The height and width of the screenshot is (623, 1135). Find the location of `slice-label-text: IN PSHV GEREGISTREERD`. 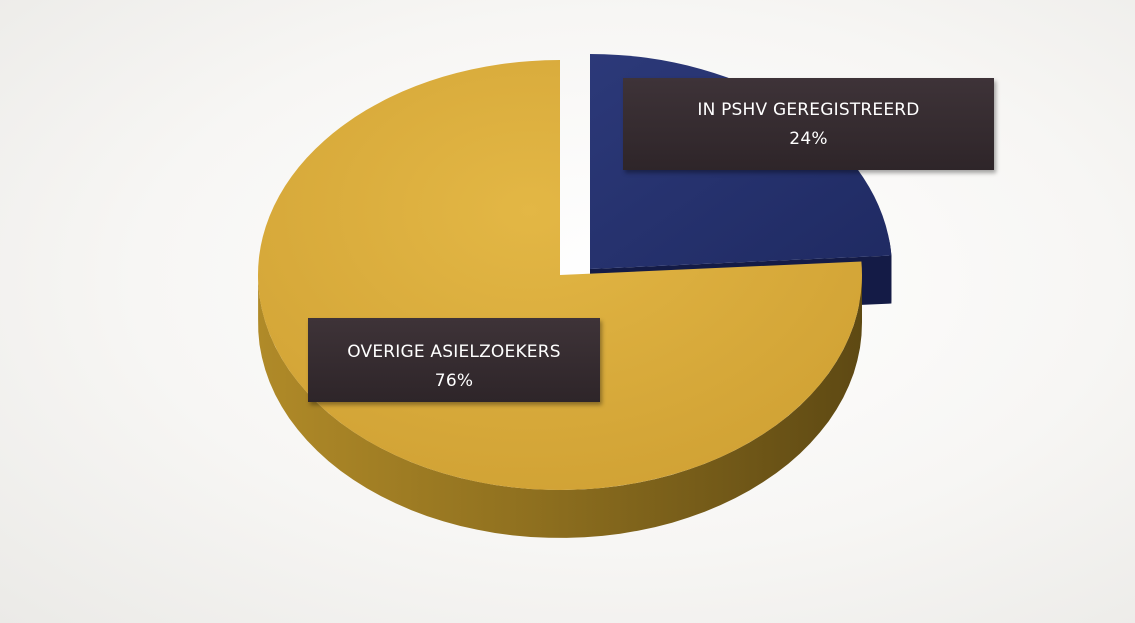

slice-label-text: IN PSHV GEREGISTREERD is located at coordinates (808, 110).